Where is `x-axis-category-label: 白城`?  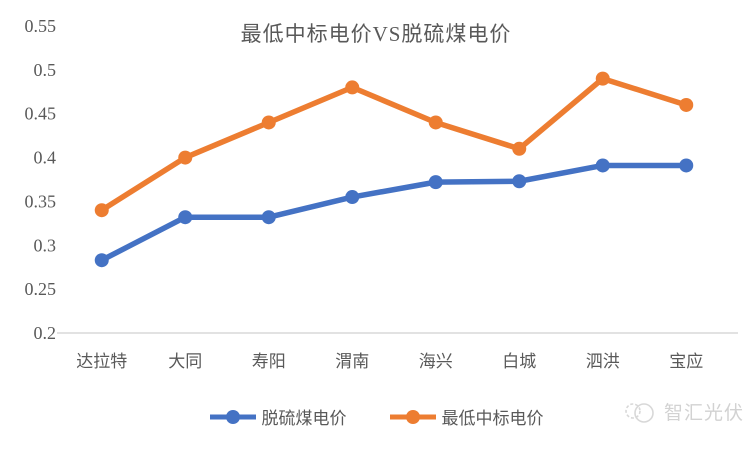 x-axis-category-label: 白城 is located at coordinates (519, 361).